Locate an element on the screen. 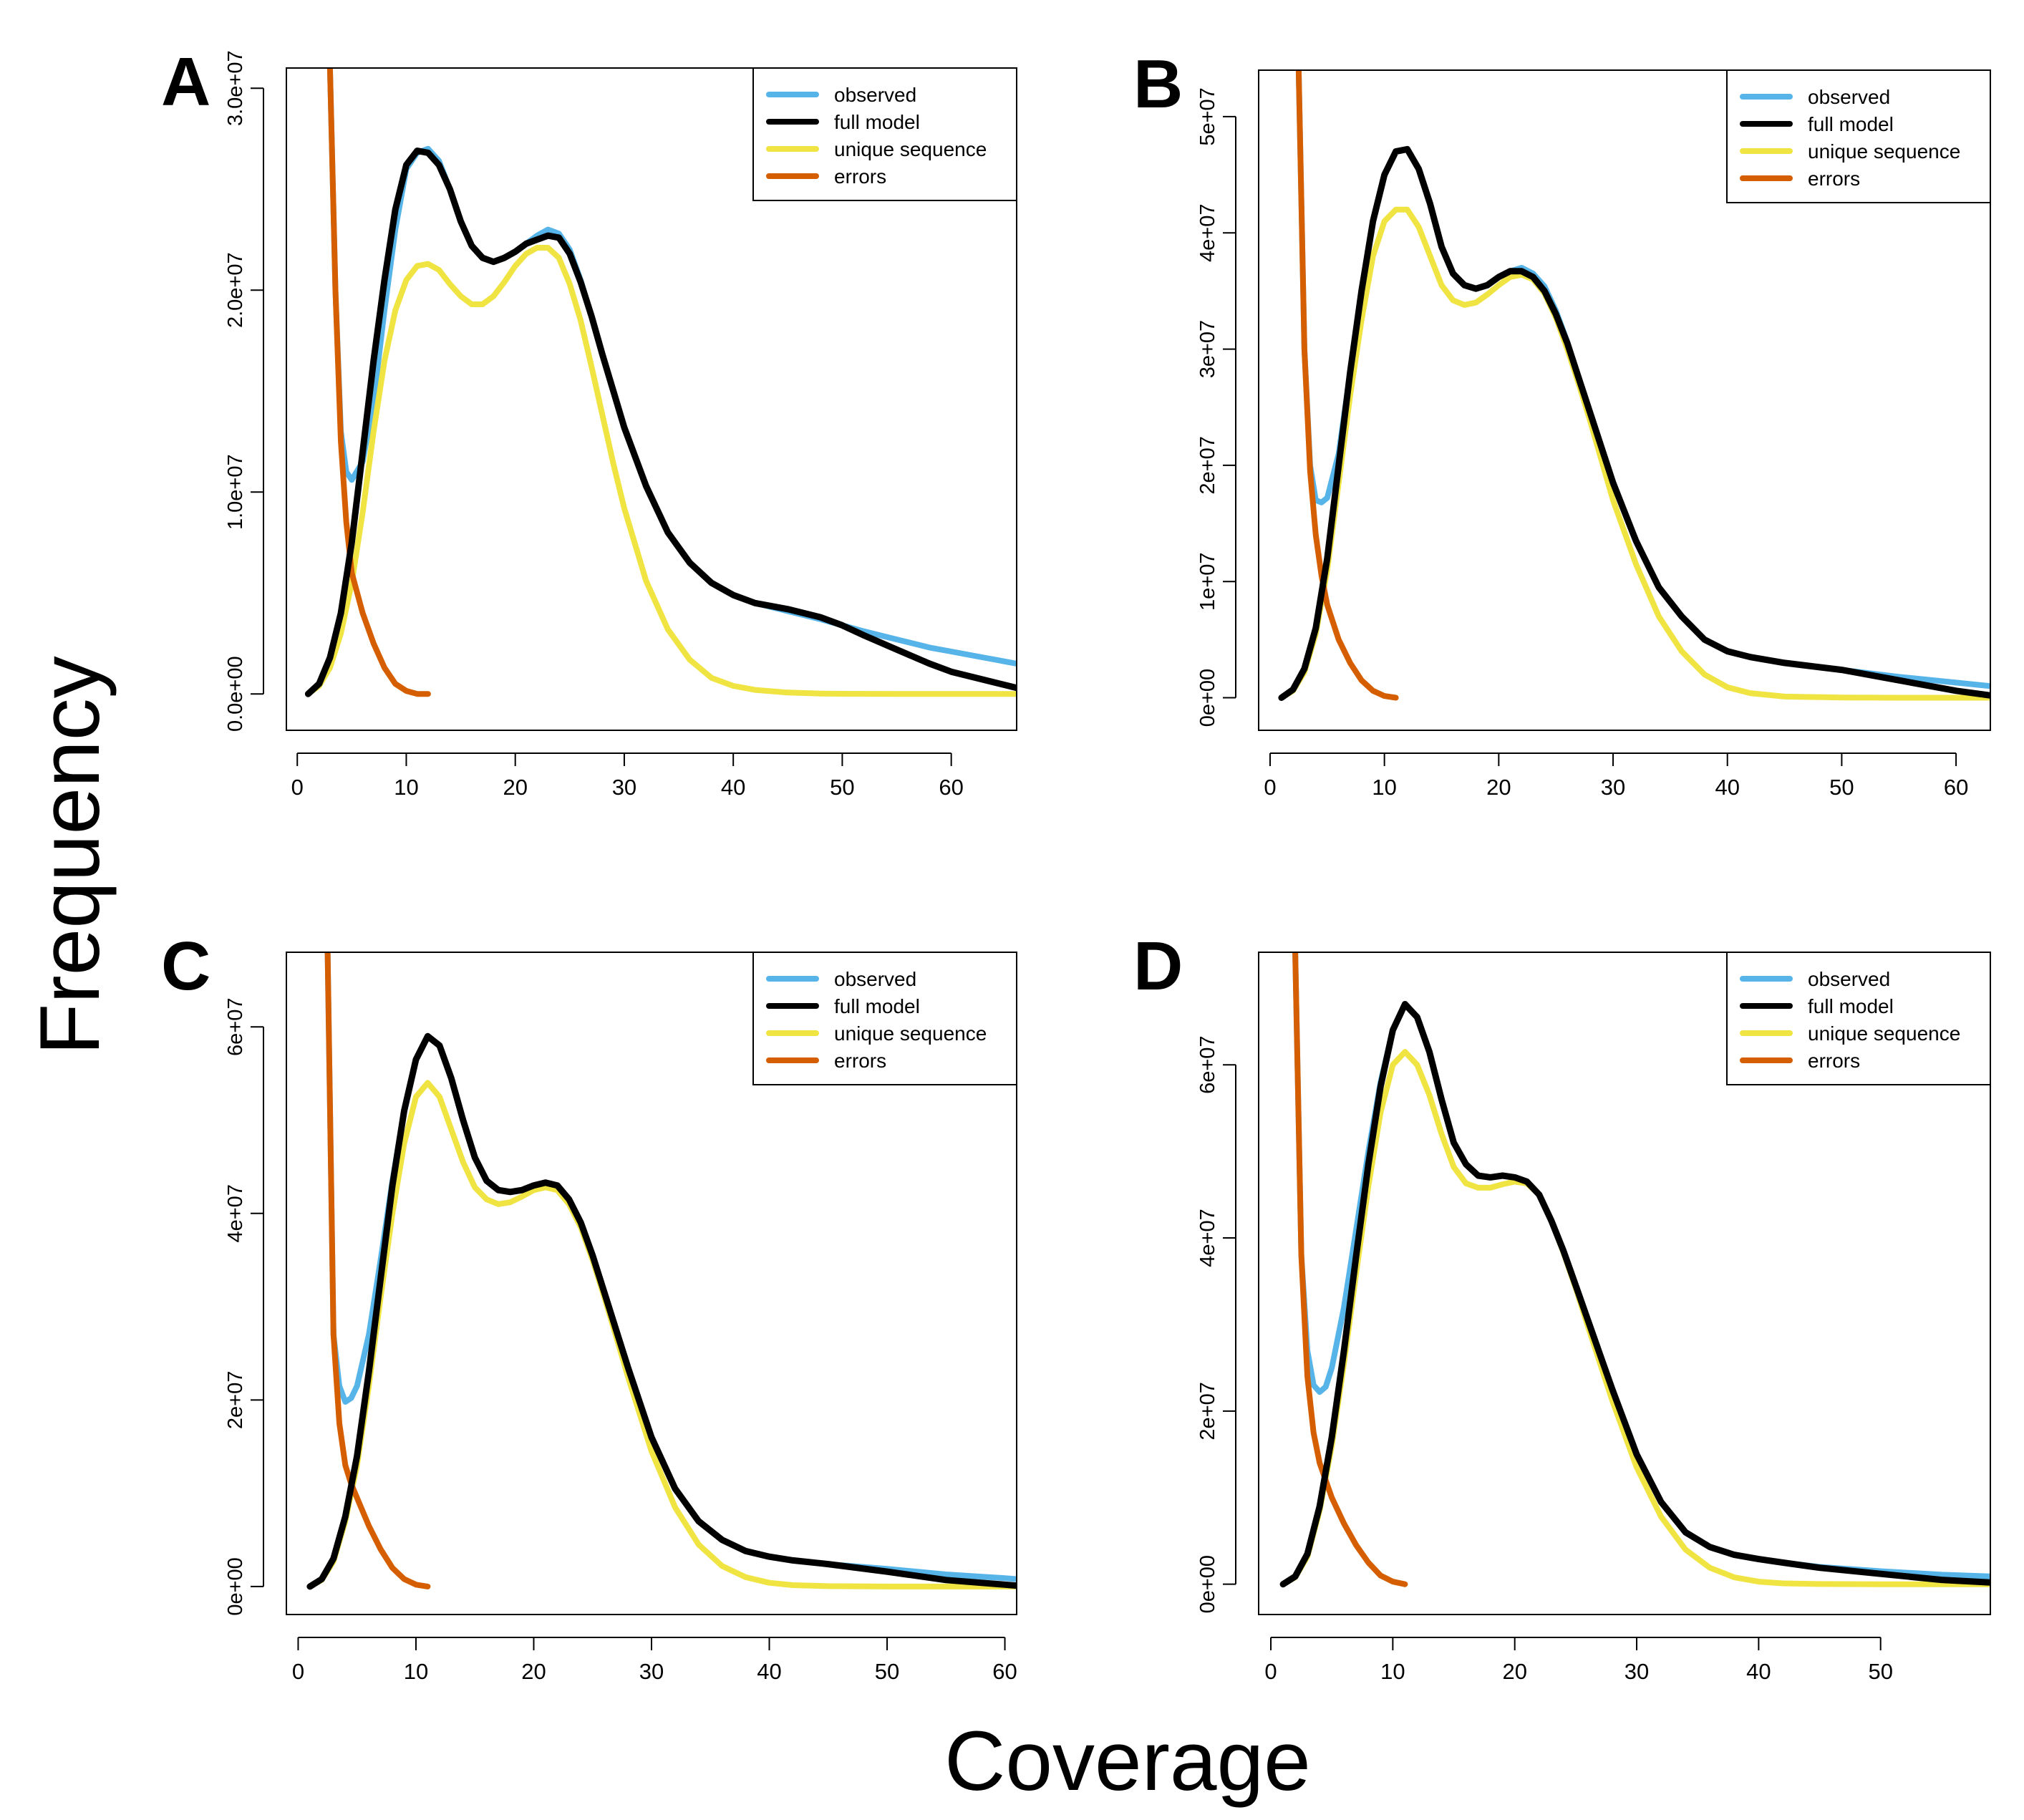 This screenshot has width=2024, height=1820. panel-label: B is located at coordinates (1158, 84).